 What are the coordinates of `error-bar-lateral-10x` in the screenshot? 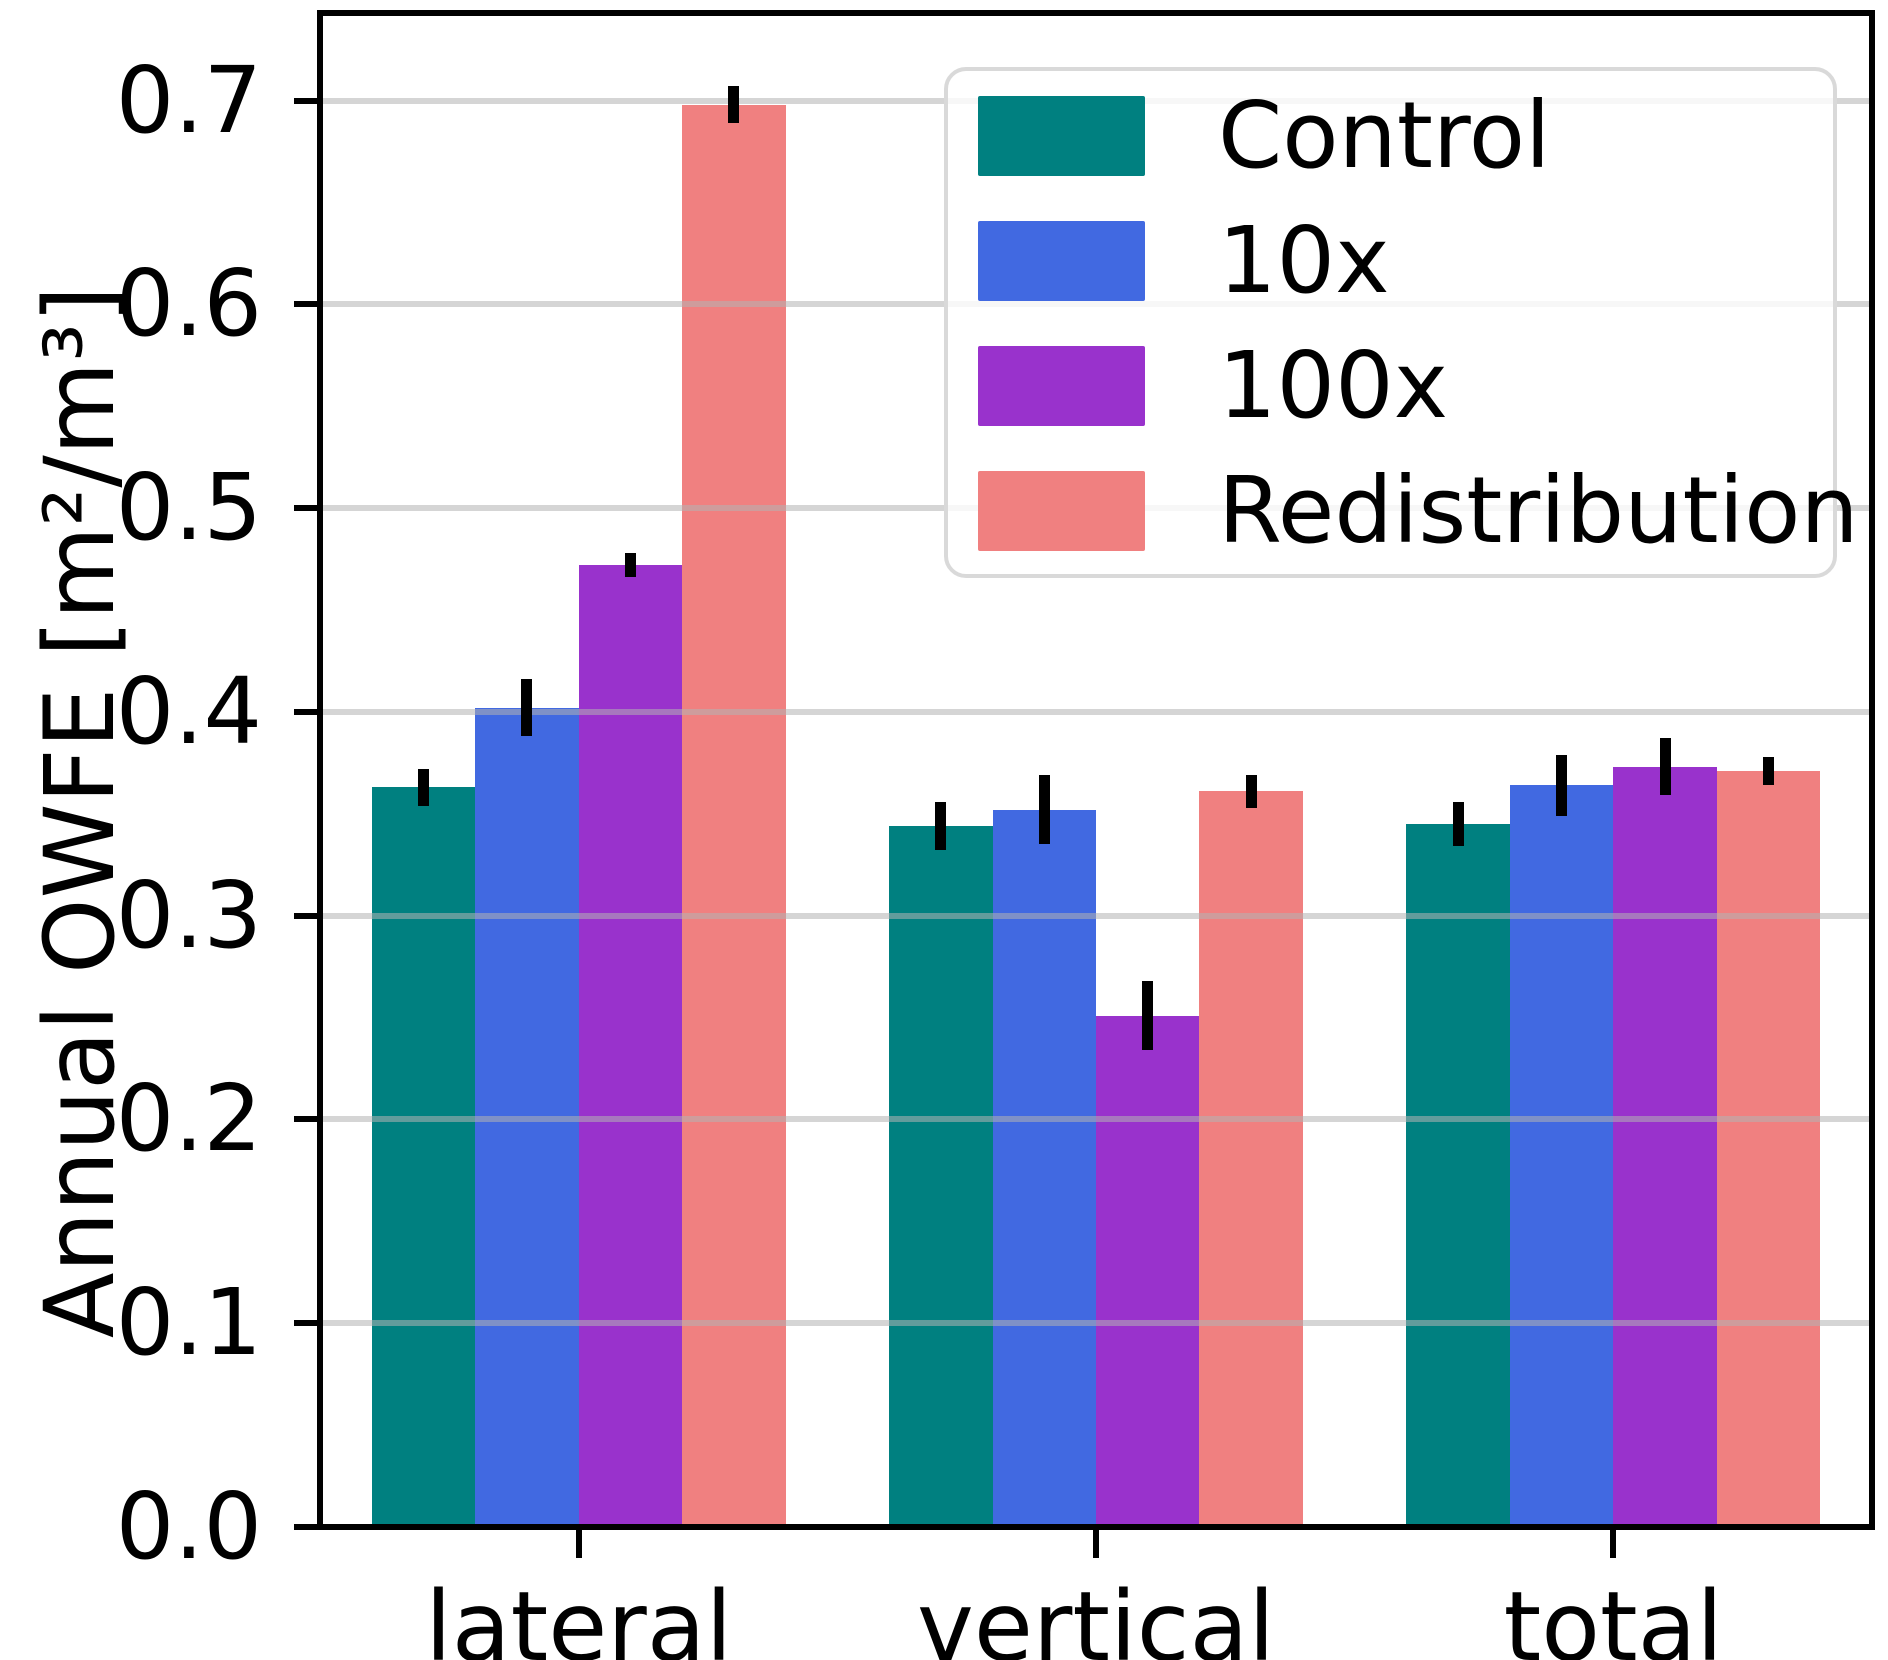 It's located at (527, 708).